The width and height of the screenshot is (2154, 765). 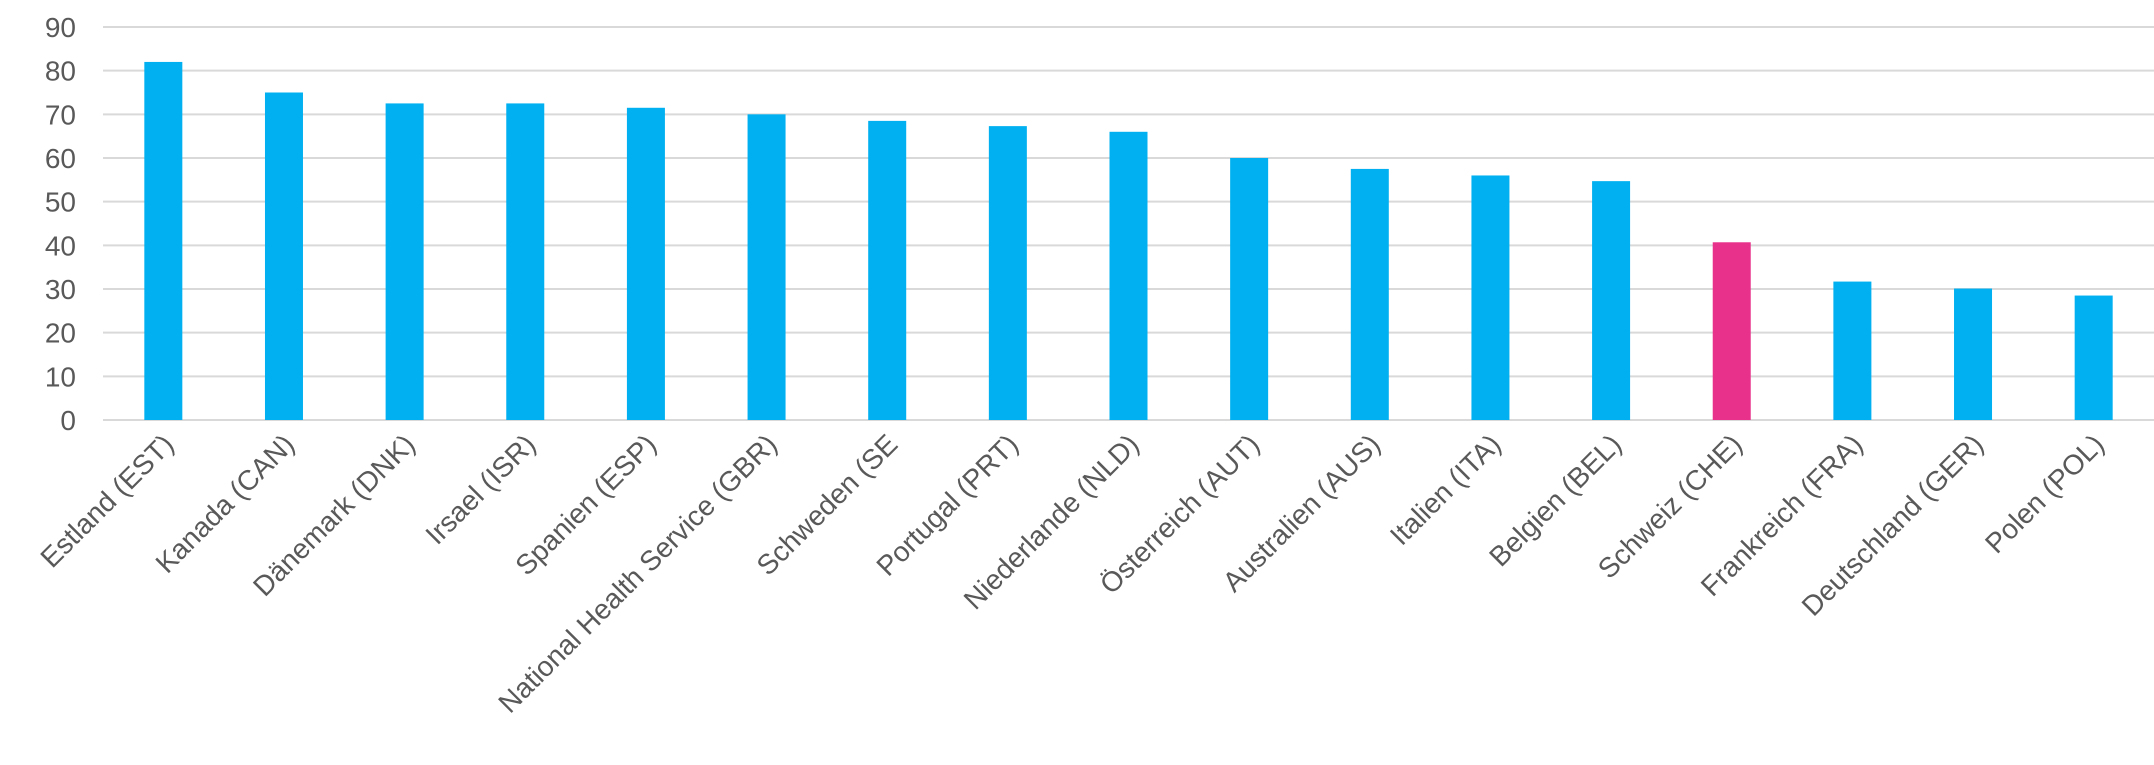 I want to click on y-tick-label: 10, so click(x=60, y=376).